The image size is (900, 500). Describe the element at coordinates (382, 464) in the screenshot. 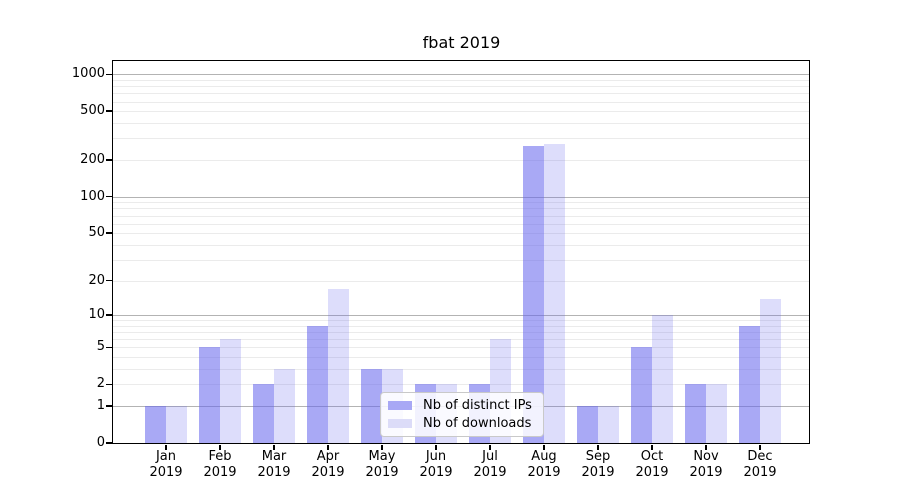

I see `x-tick-label: May 2019` at that location.